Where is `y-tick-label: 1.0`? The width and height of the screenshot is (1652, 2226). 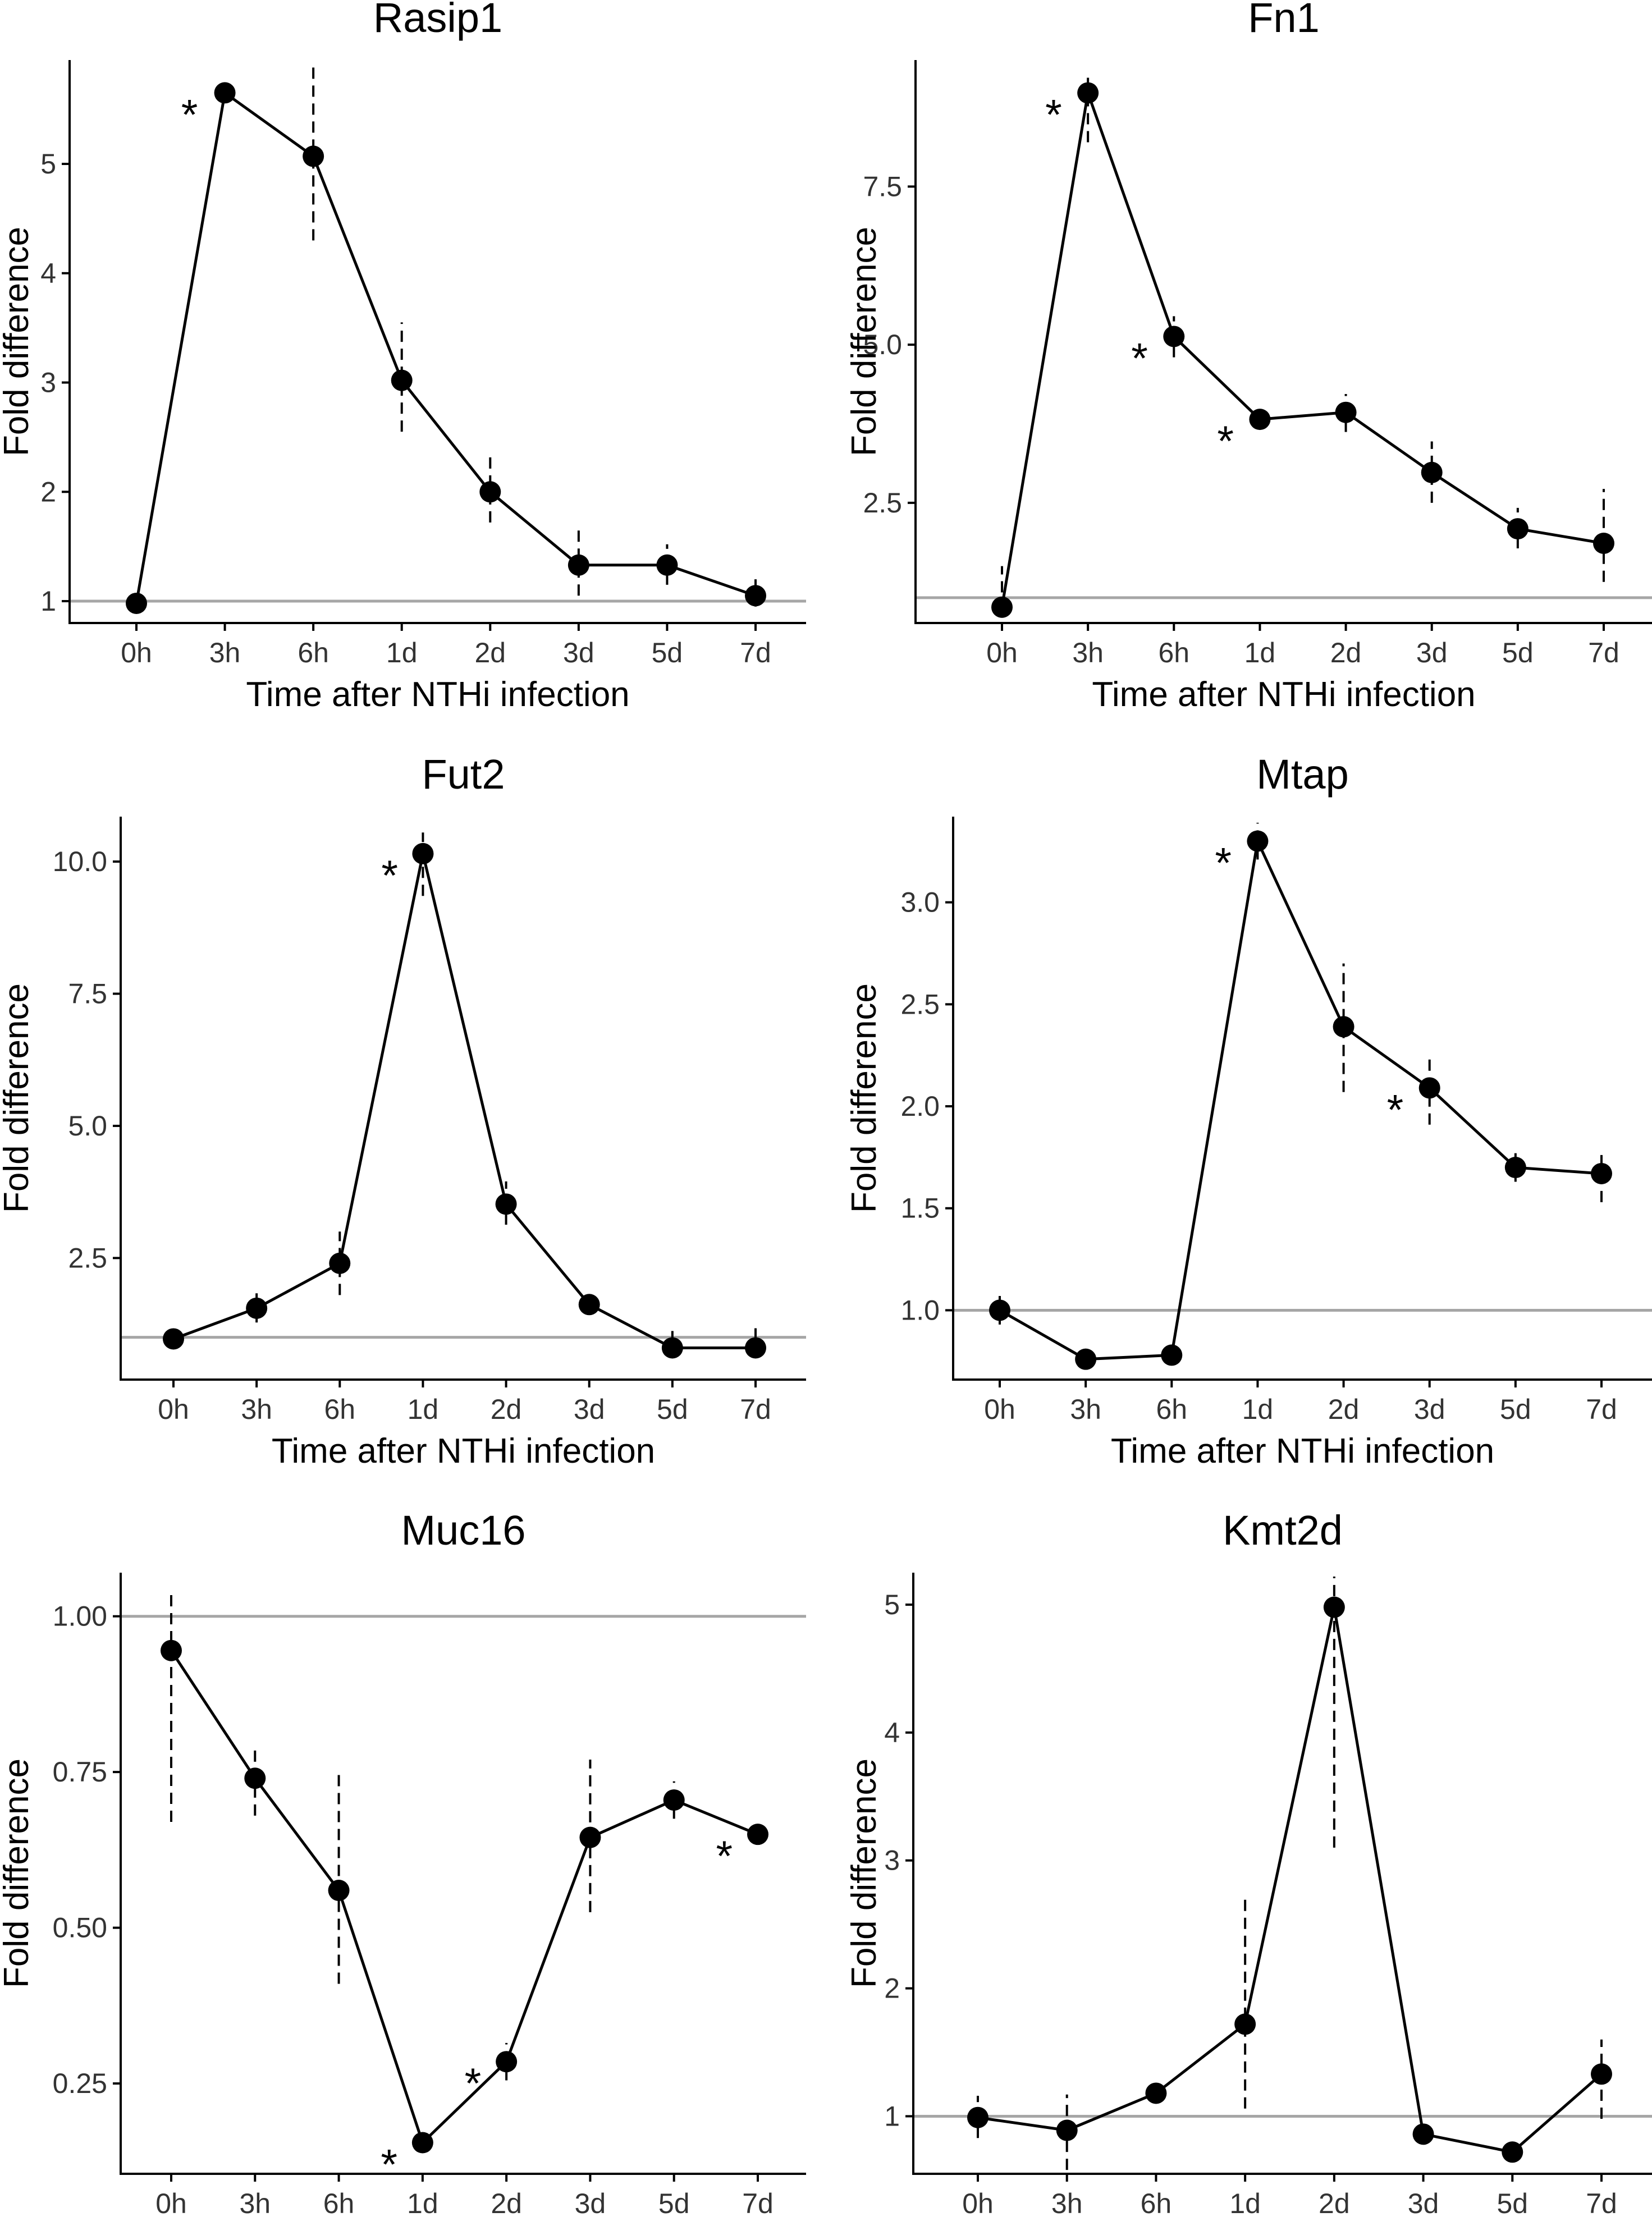
y-tick-label: 1.0 is located at coordinates (920, 1310).